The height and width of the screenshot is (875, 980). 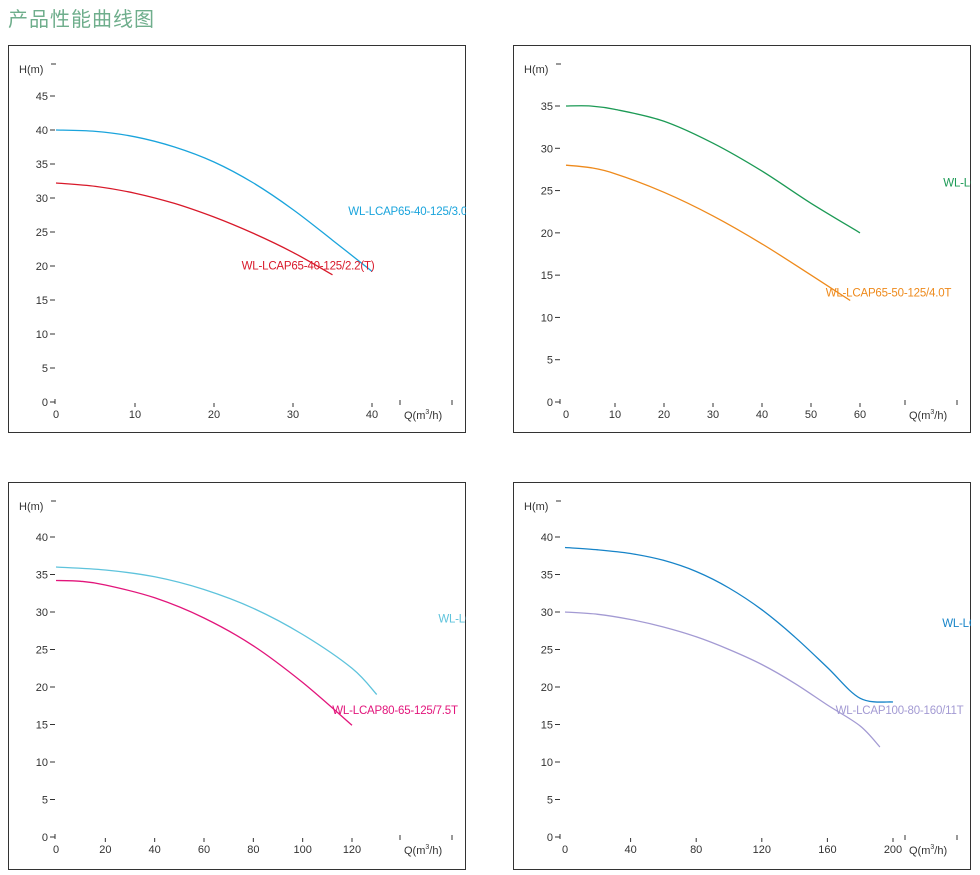 I want to click on x-tick-label: 50, so click(x=811, y=415).